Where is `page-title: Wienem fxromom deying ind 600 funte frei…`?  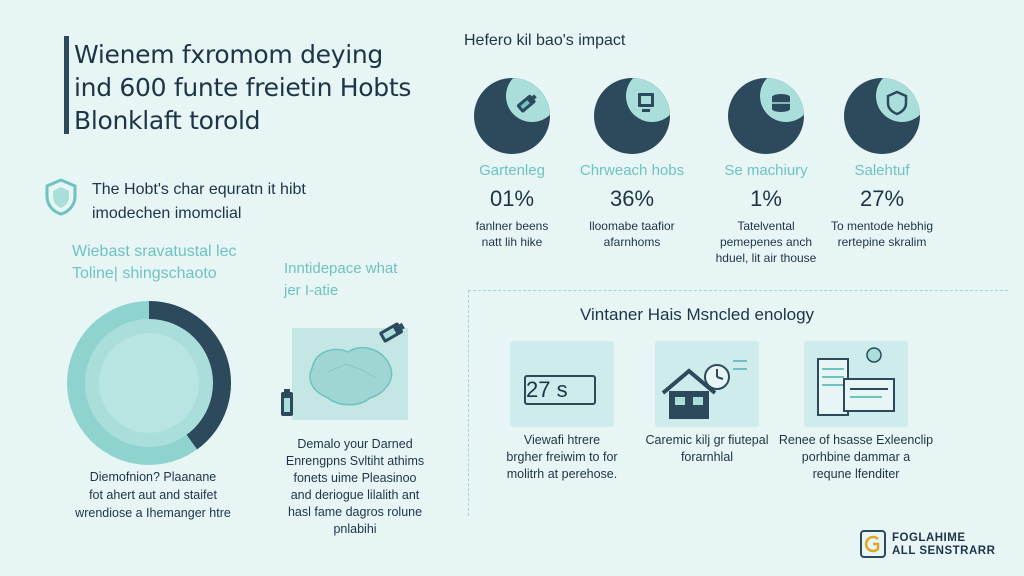 page-title: Wienem fxromom deying ind 600 funte frei… is located at coordinates (254, 87).